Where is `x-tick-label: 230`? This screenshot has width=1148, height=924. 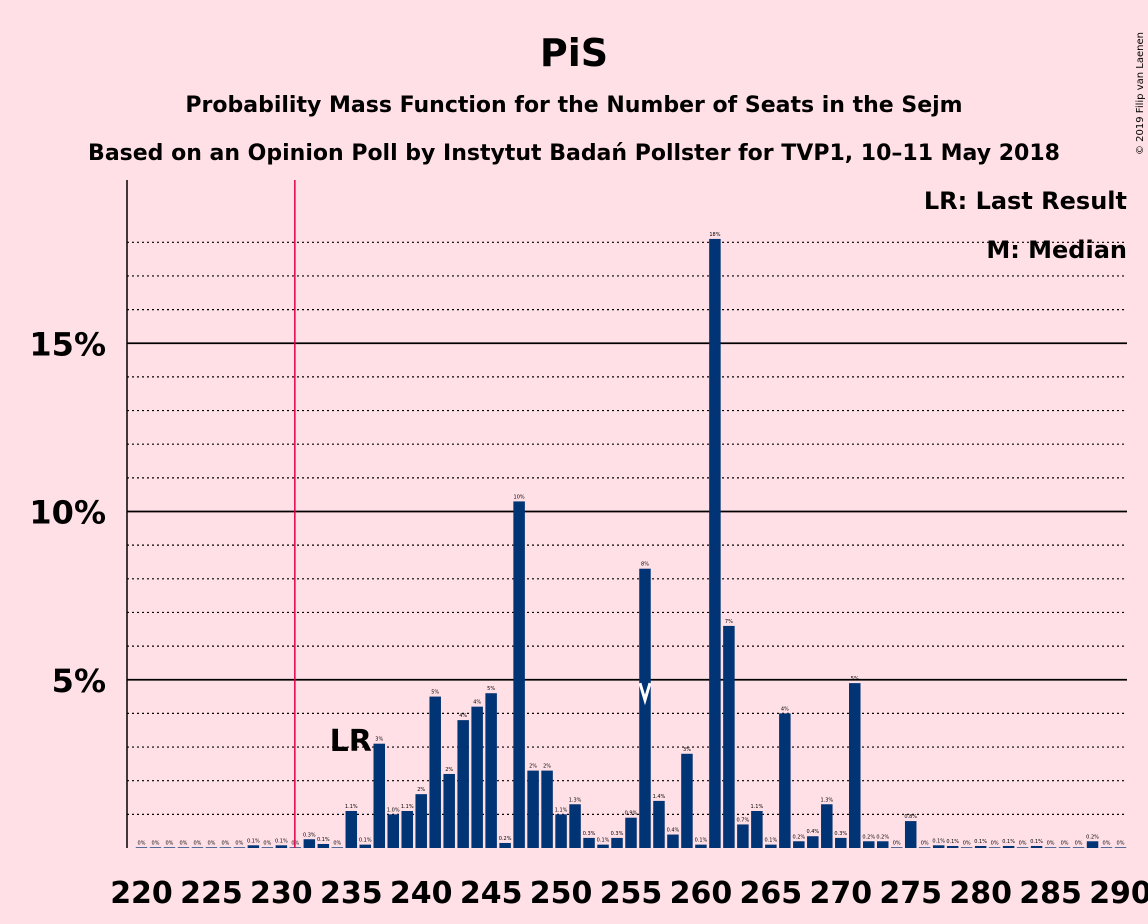
x-tick-label: 230 is located at coordinates (281, 893).